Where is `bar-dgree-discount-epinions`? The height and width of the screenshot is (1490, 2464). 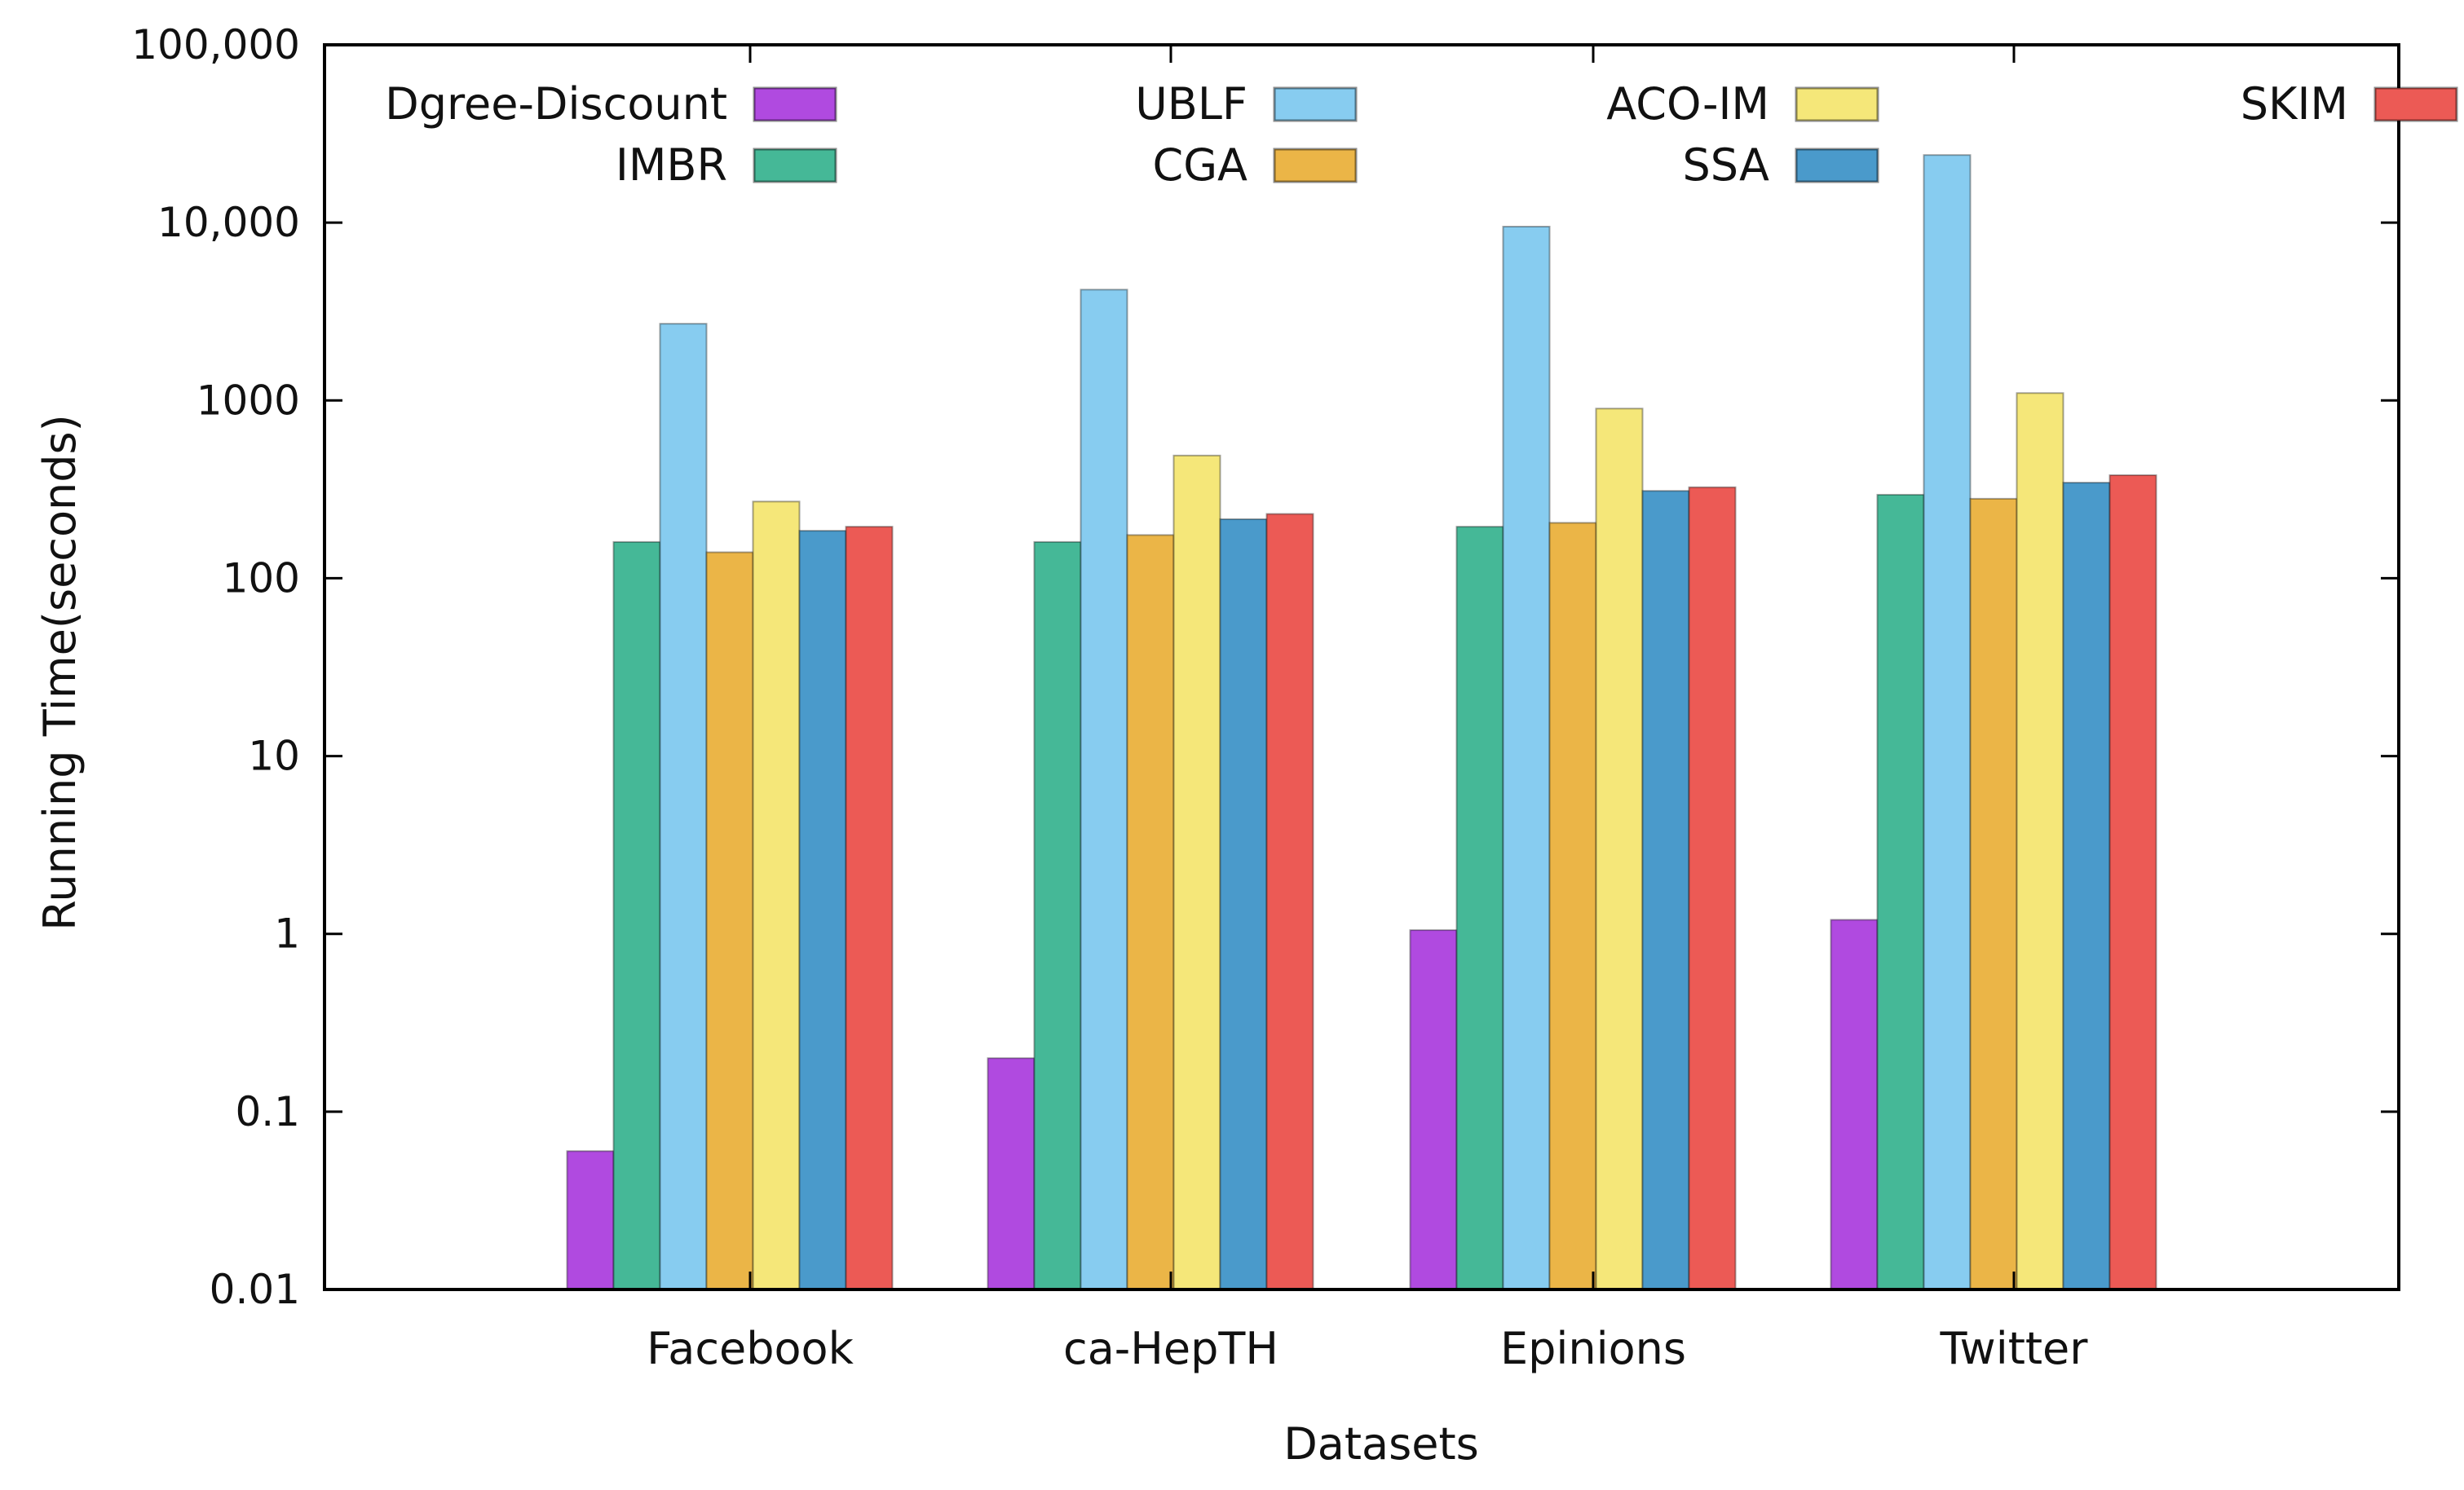 bar-dgree-discount-epinions is located at coordinates (1433, 1110).